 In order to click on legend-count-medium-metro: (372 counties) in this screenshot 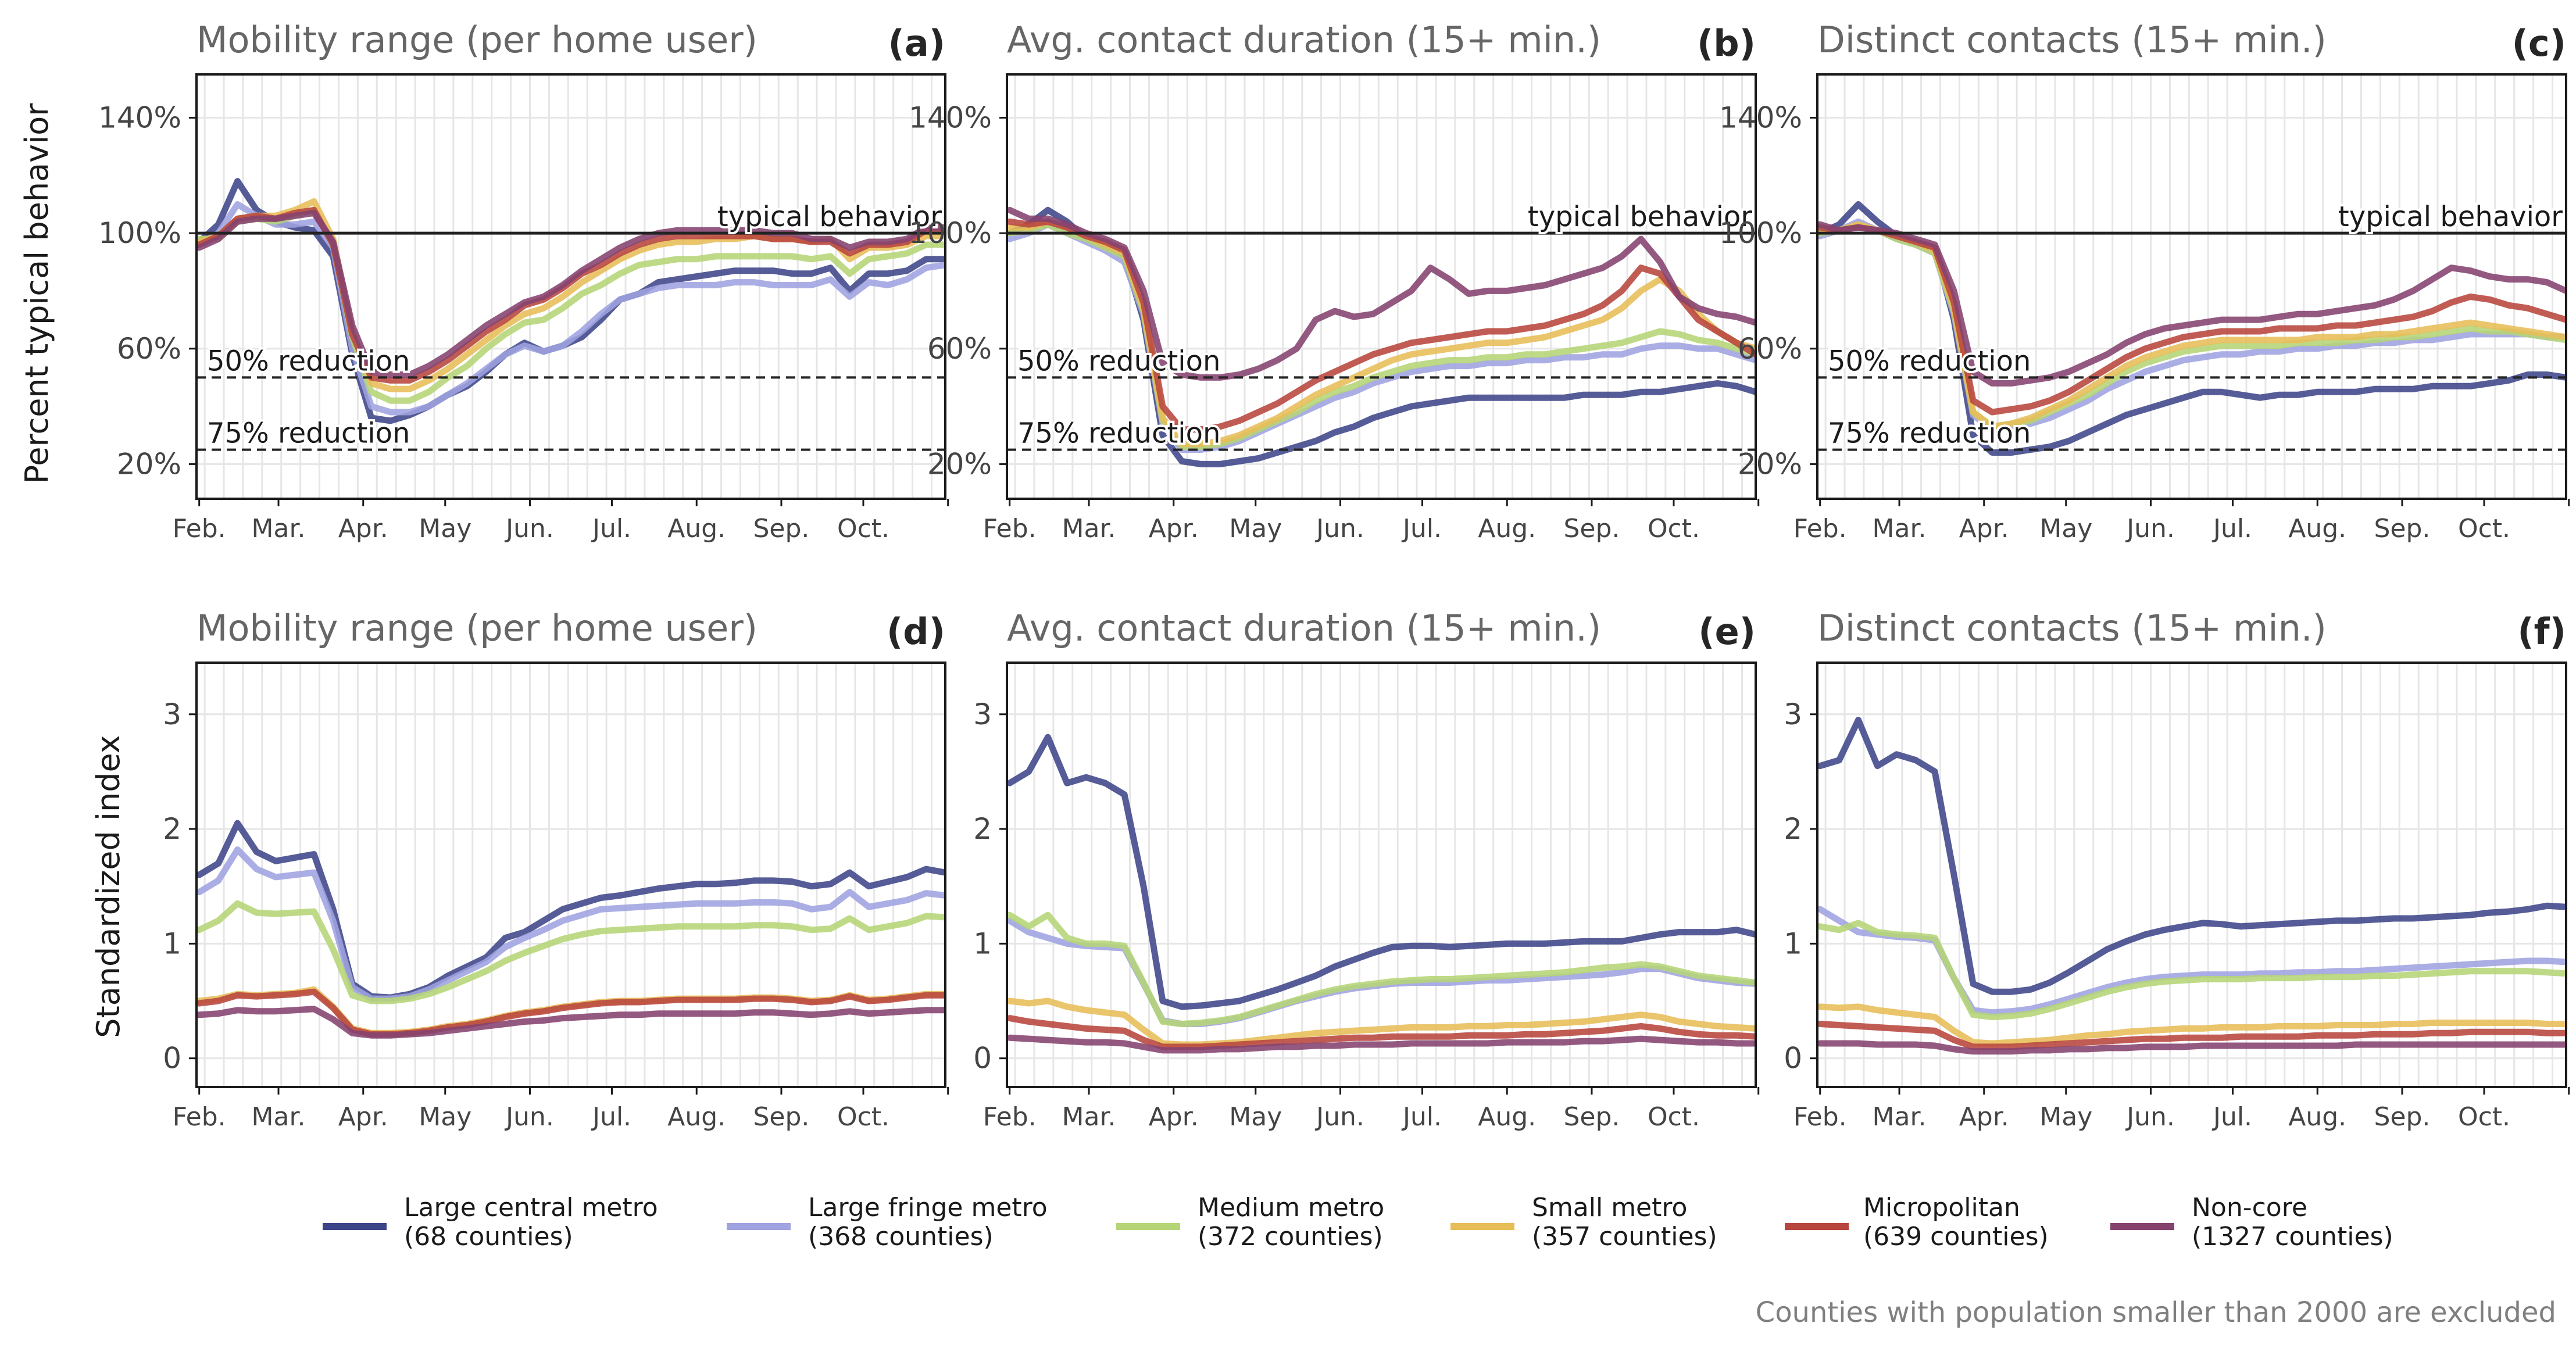, I will do `click(1290, 1237)`.